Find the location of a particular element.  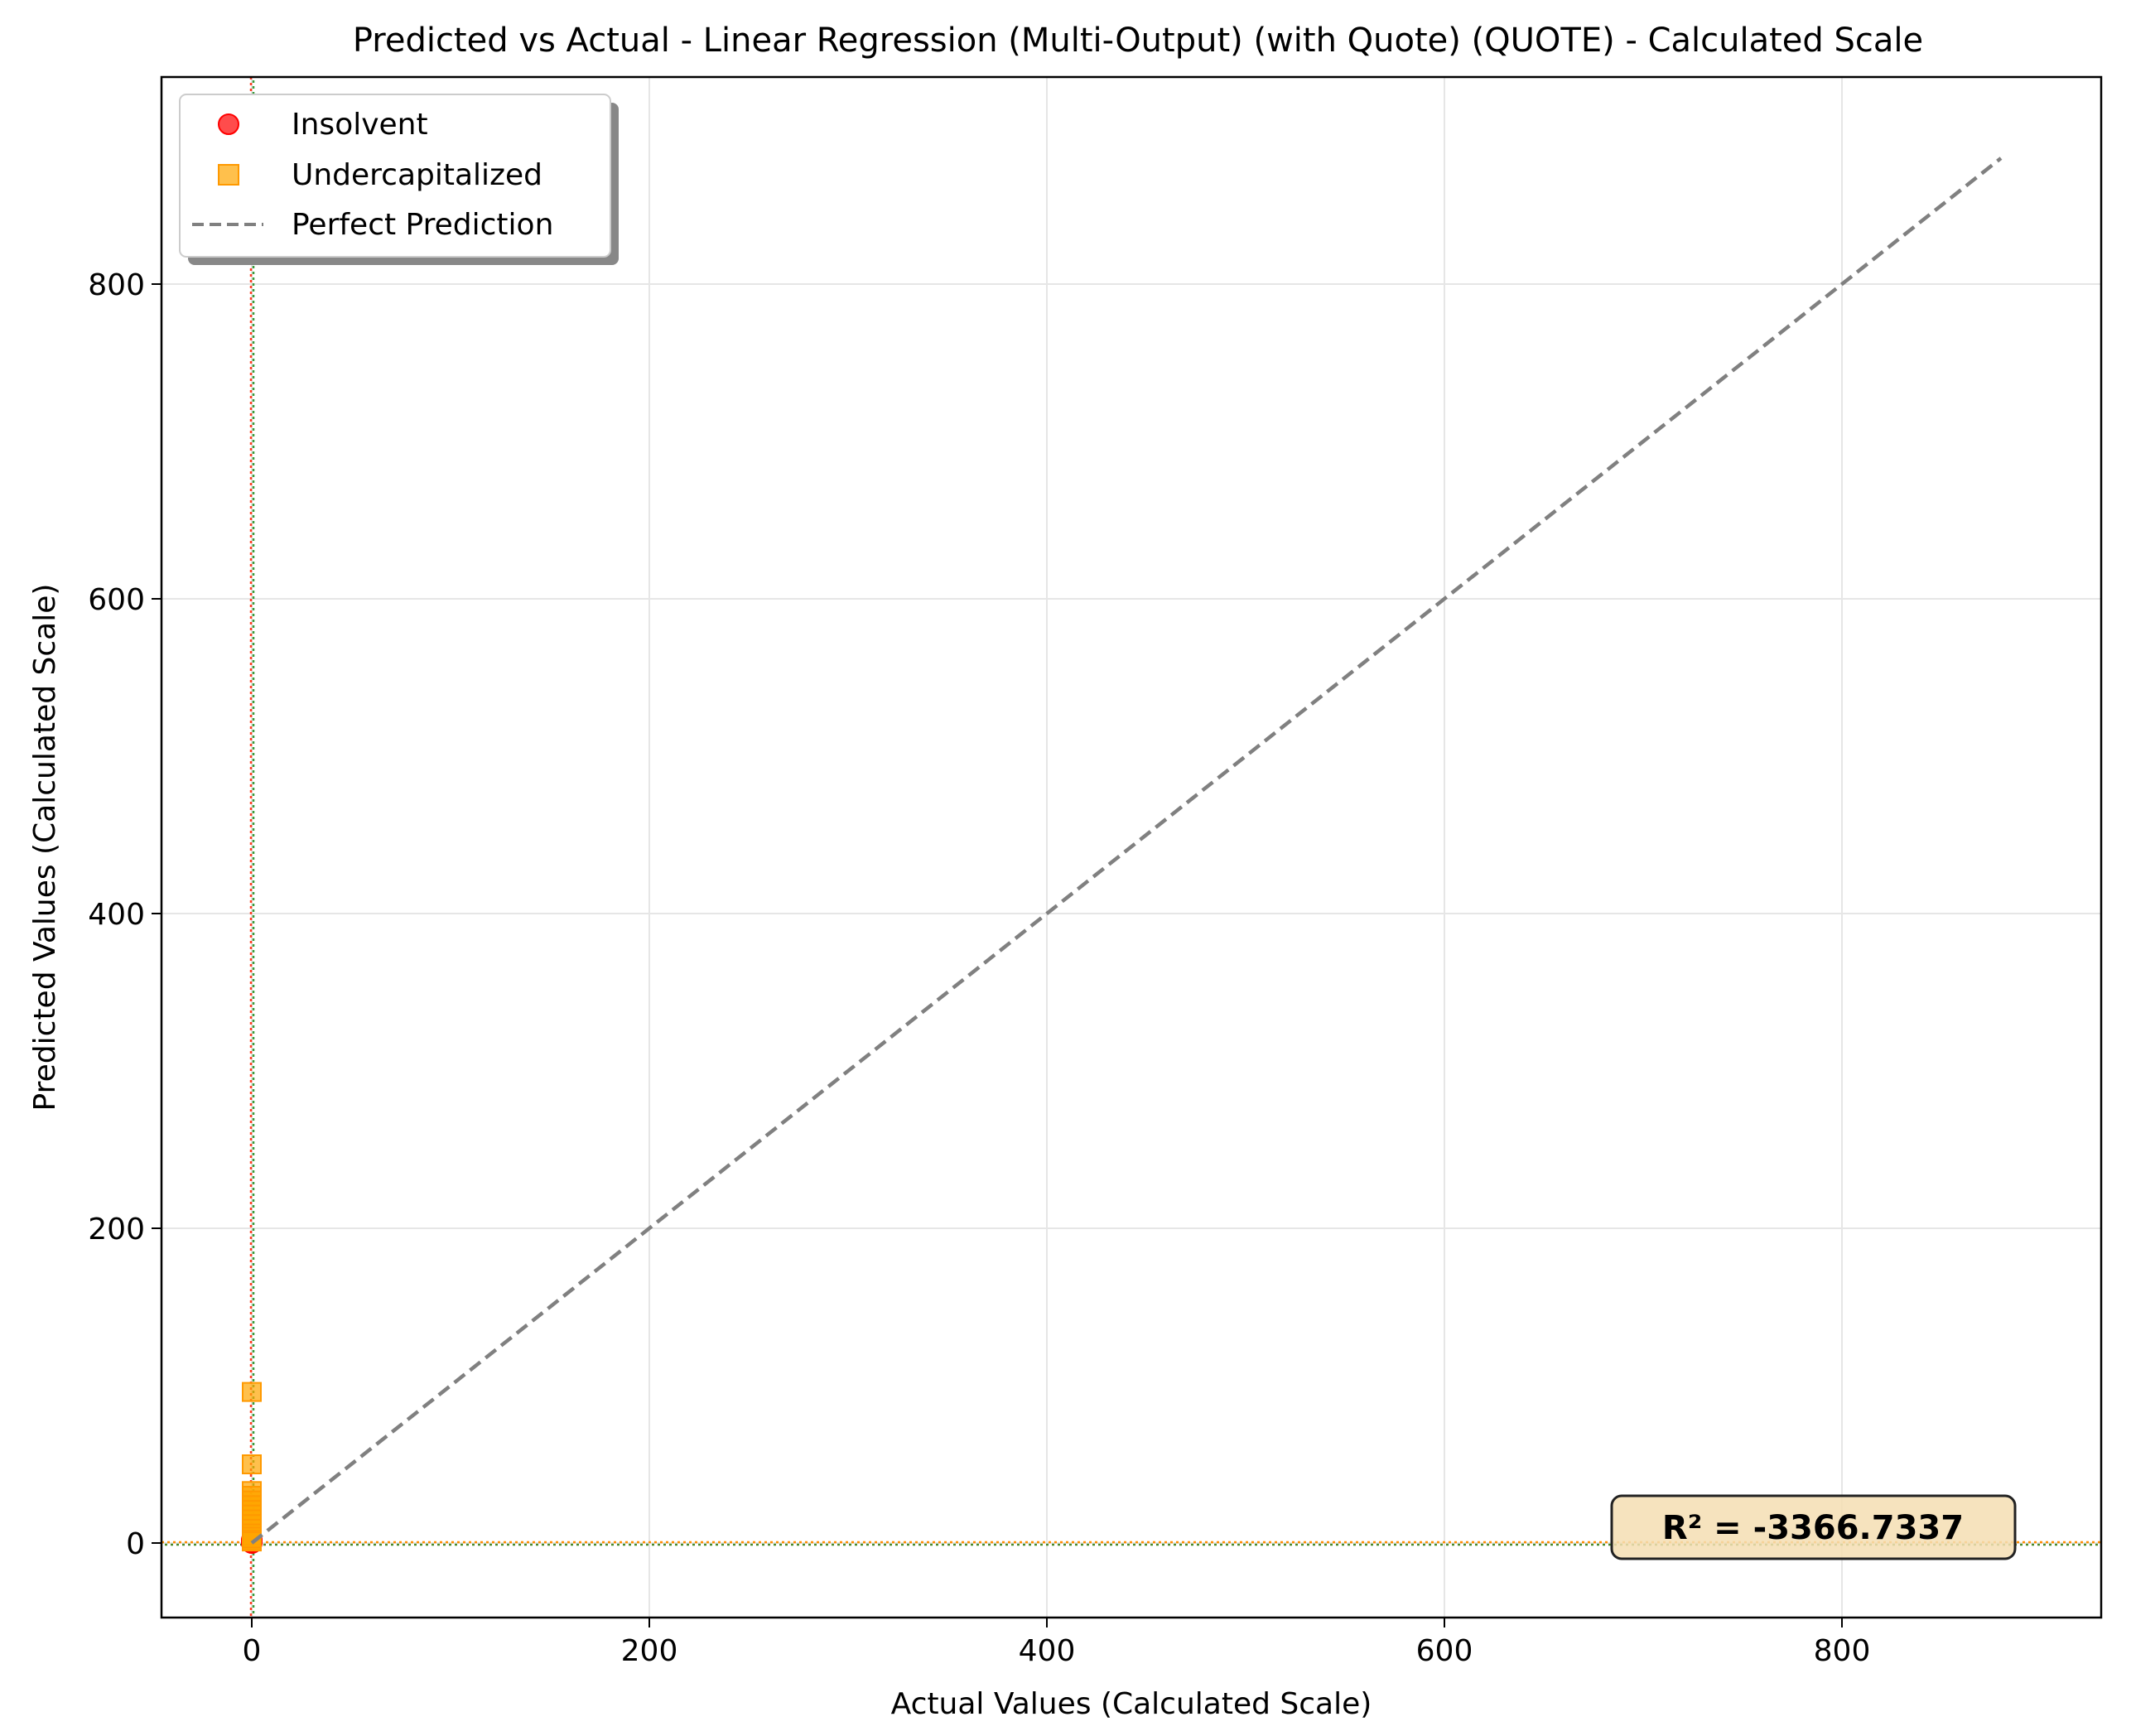

legend-marker-insolvent is located at coordinates (228, 124).